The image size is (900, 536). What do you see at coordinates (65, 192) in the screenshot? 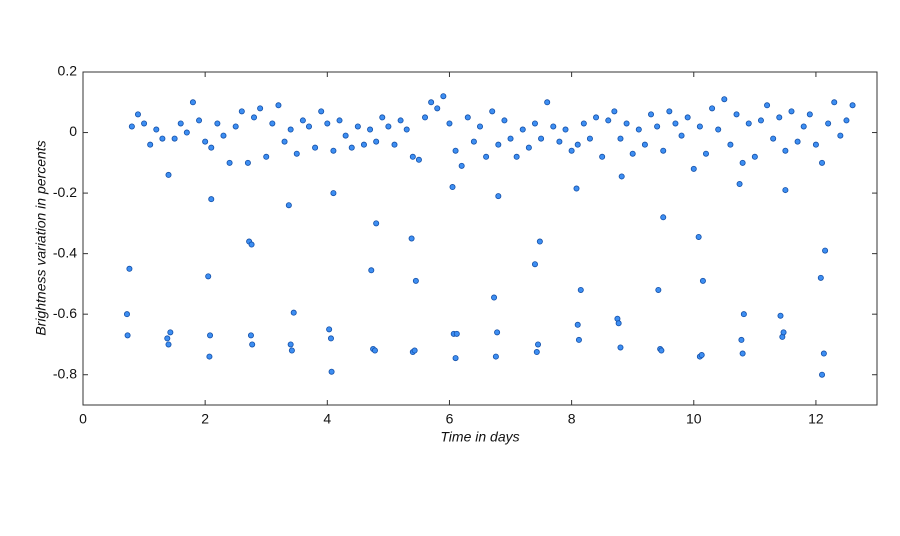
I see `y-tick-label: -0.2` at bounding box center [65, 192].